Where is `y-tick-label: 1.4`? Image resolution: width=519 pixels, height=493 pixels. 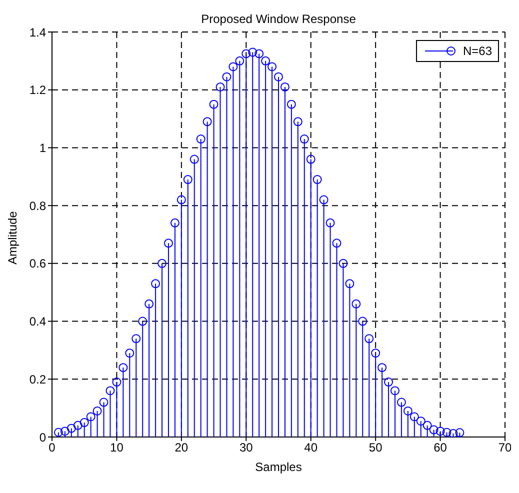 y-tick-label: 1.4 is located at coordinates (37, 32).